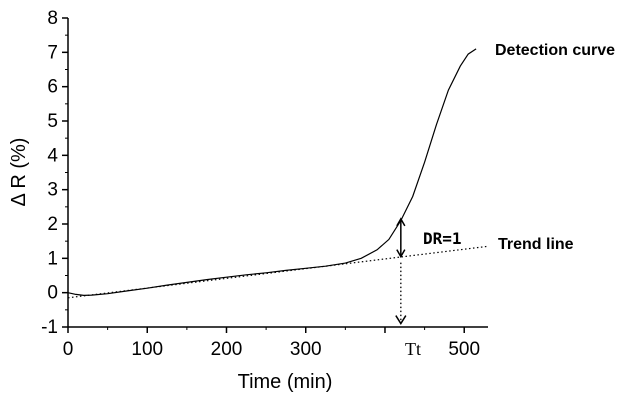 Image resolution: width=638 pixels, height=400 pixels. I want to click on y-tick-label: 1, so click(52, 258).